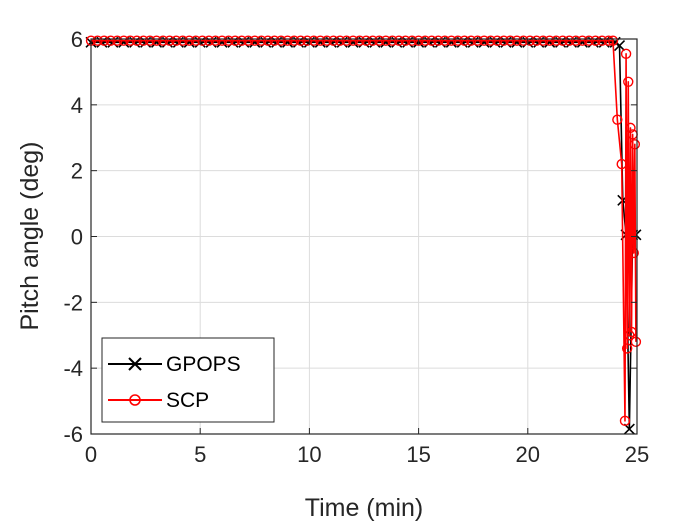 Image resolution: width=700 pixels, height=525 pixels. I want to click on x-tick-label: 15, so click(418, 454).